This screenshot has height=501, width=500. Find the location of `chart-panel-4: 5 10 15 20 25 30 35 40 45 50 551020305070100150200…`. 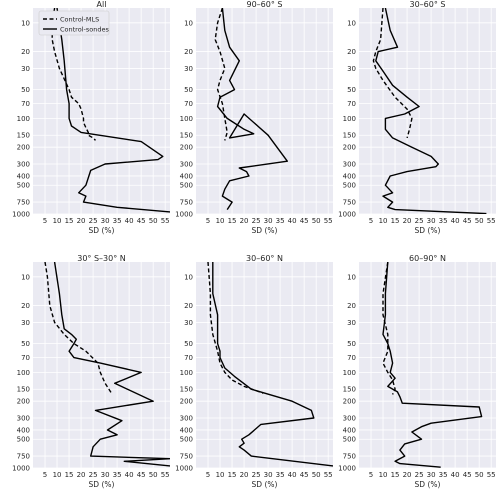

chart-panel-4: 5 10 15 20 25 30 35 40 45 50 551020305070100150200… is located at coordinates (91, 371).